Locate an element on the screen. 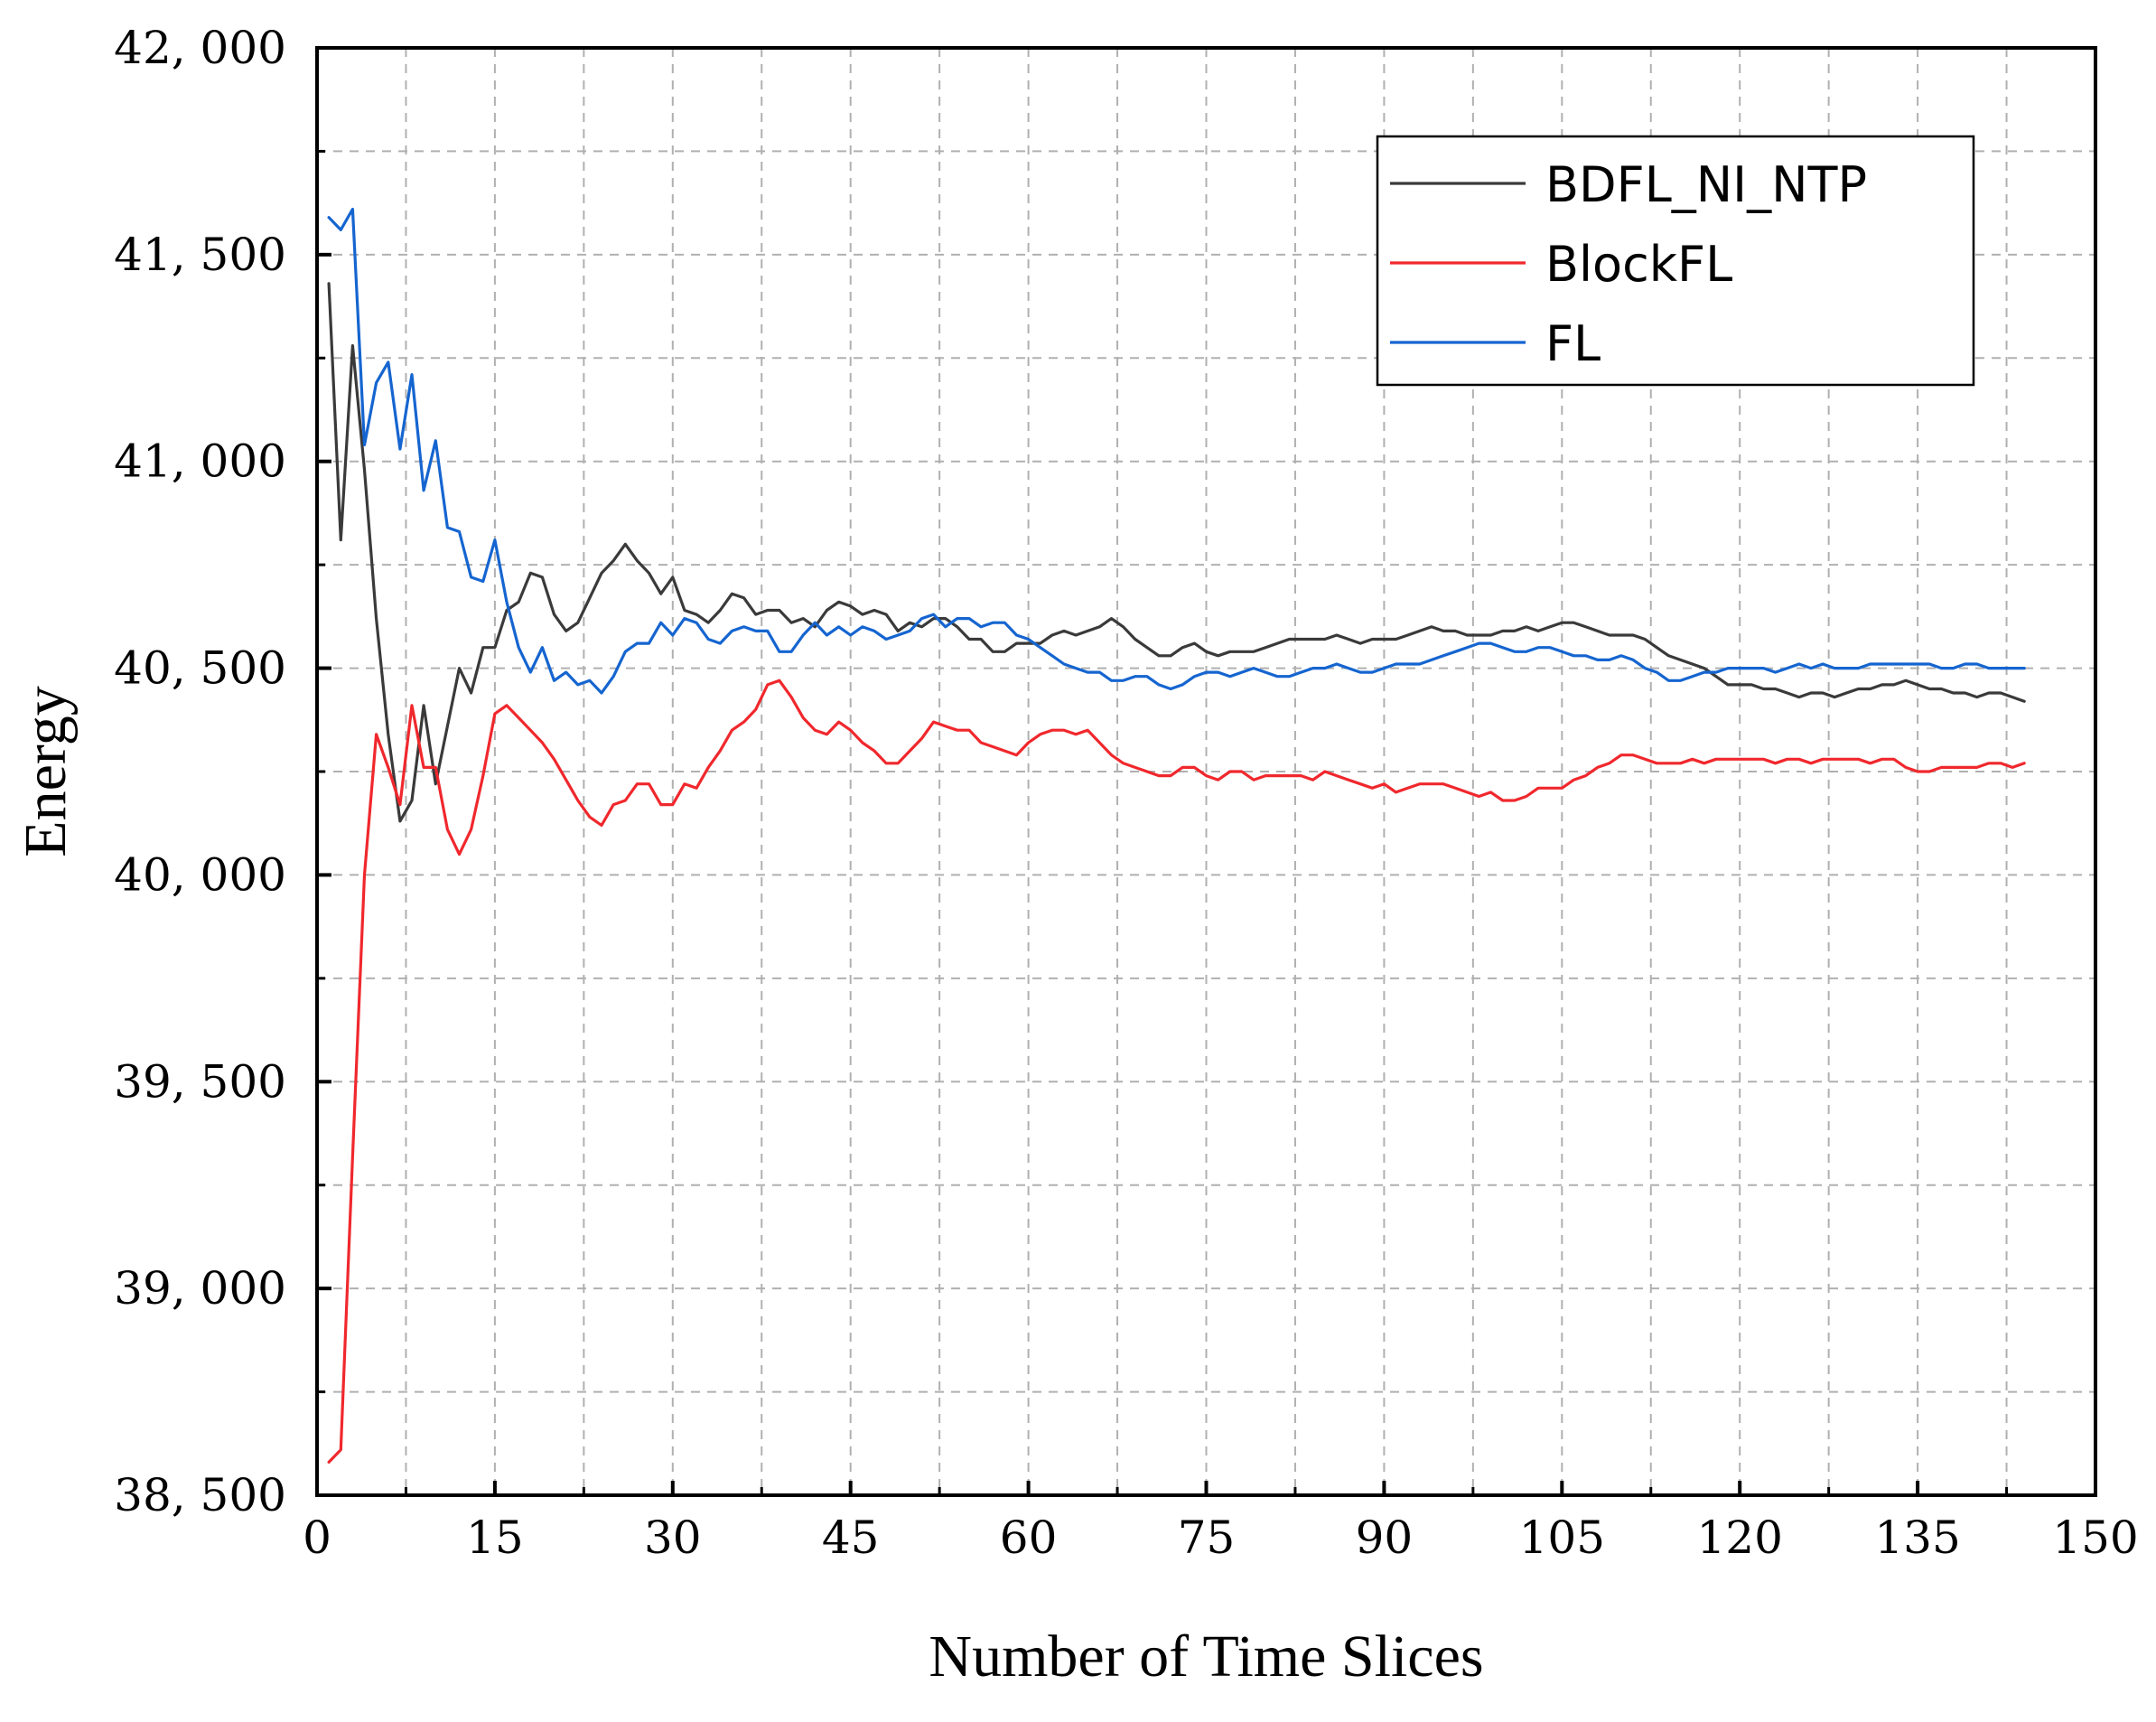 The width and height of the screenshot is (2156, 1722). y-tick-label: 40, 000 is located at coordinates (200, 874).